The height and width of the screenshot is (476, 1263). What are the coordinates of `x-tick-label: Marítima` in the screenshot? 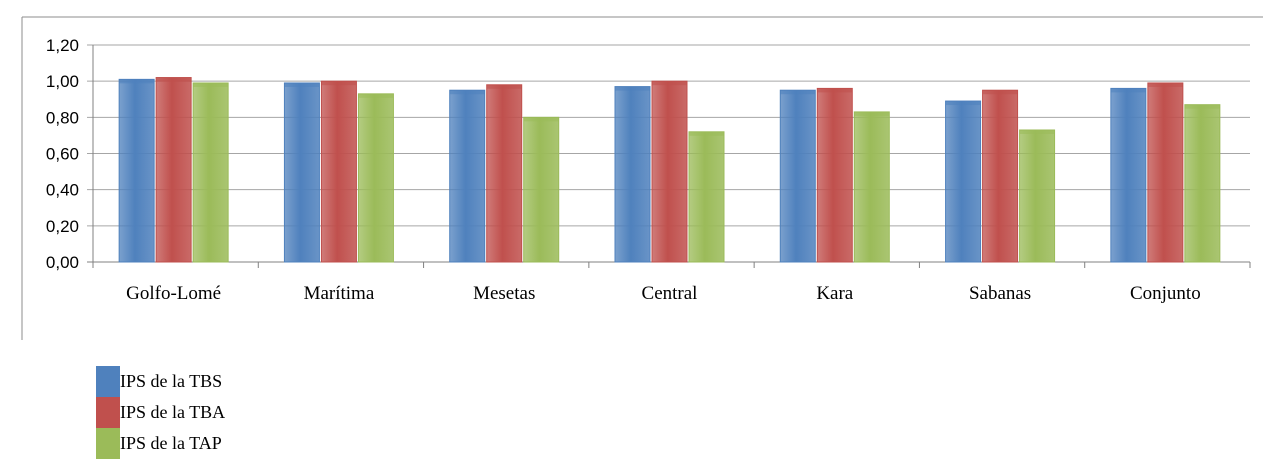 It's located at (339, 293).